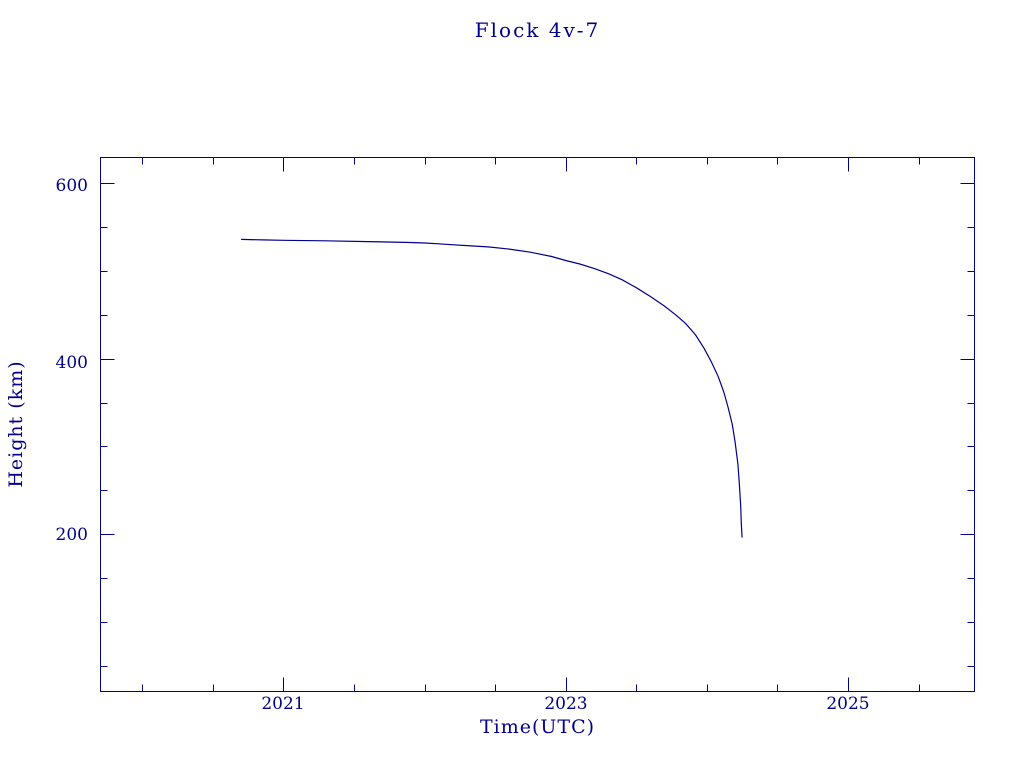 The image size is (1024, 768). What do you see at coordinates (71, 363) in the screenshot?
I see `y-tick-label-400: 400` at bounding box center [71, 363].